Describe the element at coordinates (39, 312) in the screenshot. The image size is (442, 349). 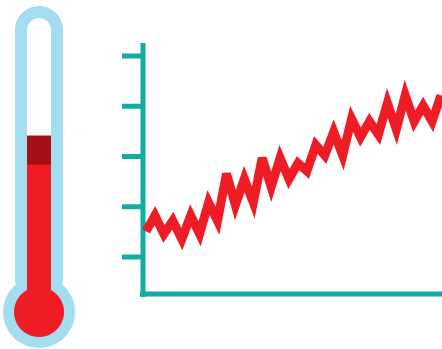
I see `thermometer-mercury-bulb` at that location.